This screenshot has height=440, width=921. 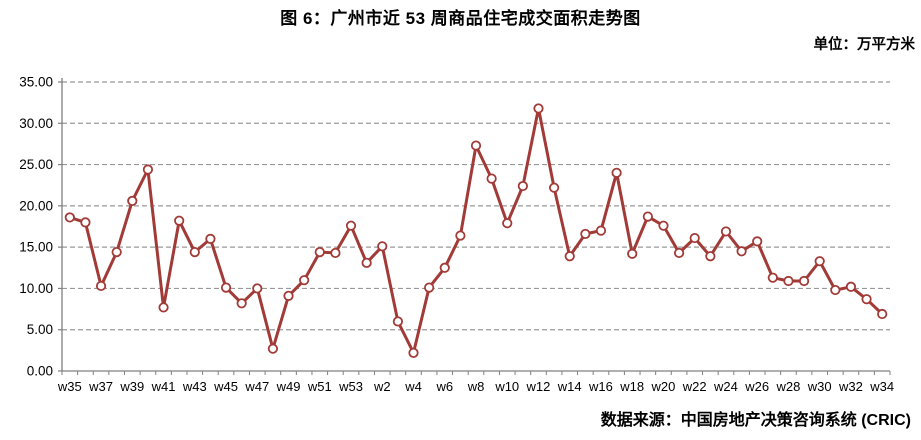 I want to click on data-point-w19, so click(x=647, y=216).